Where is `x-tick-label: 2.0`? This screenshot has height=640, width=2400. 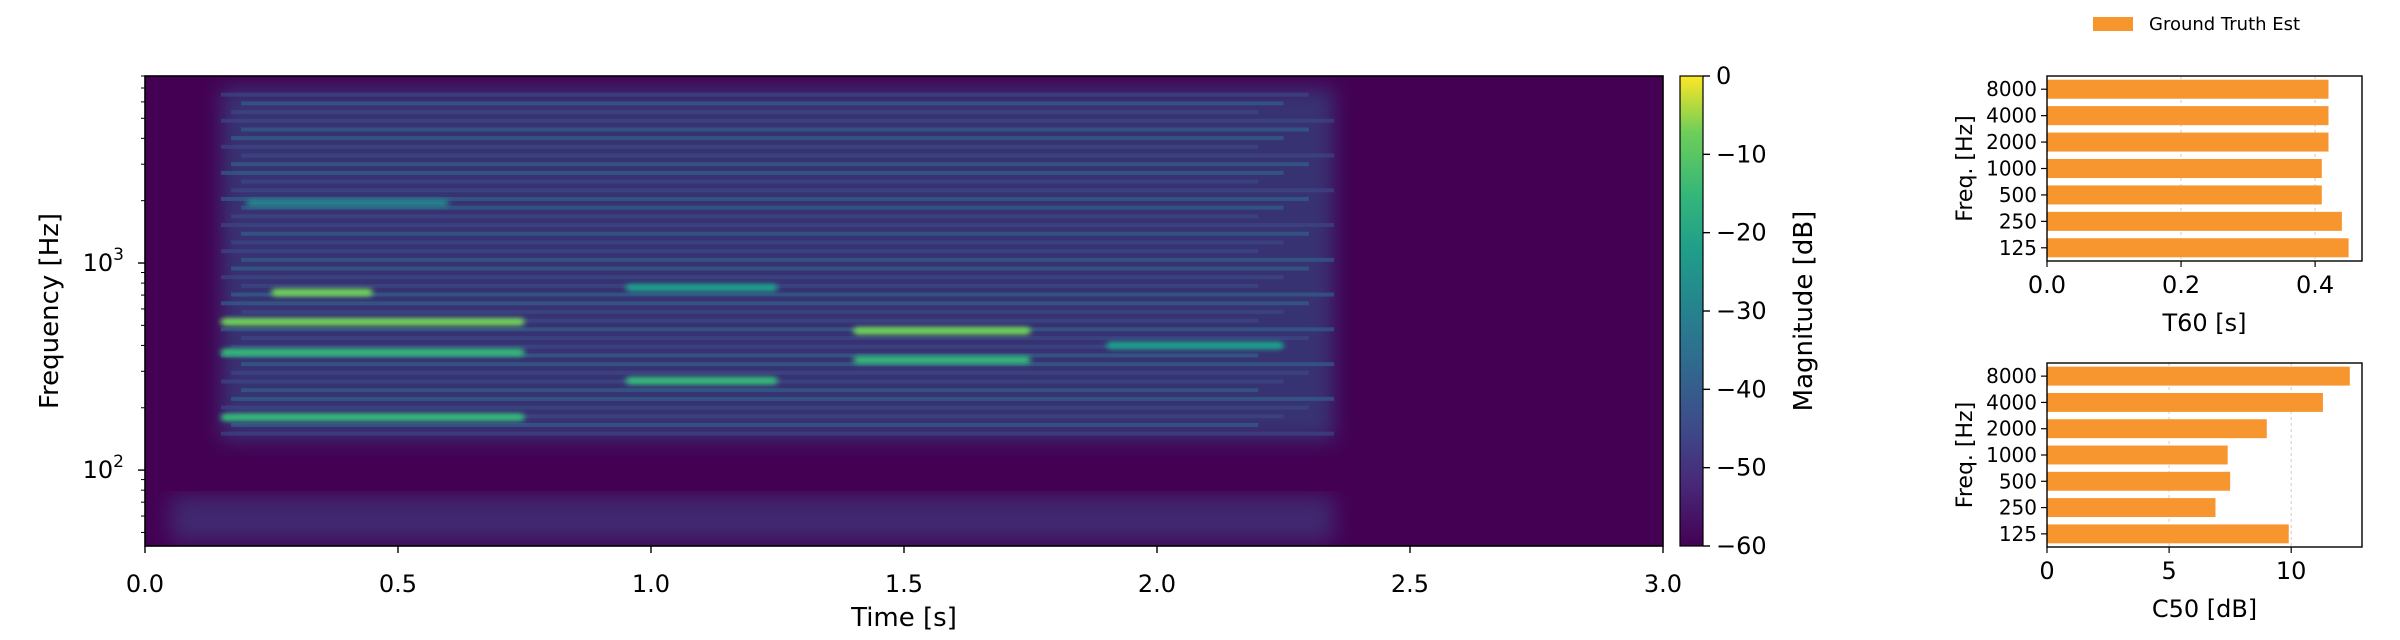 x-tick-label: 2.0 is located at coordinates (1157, 584).